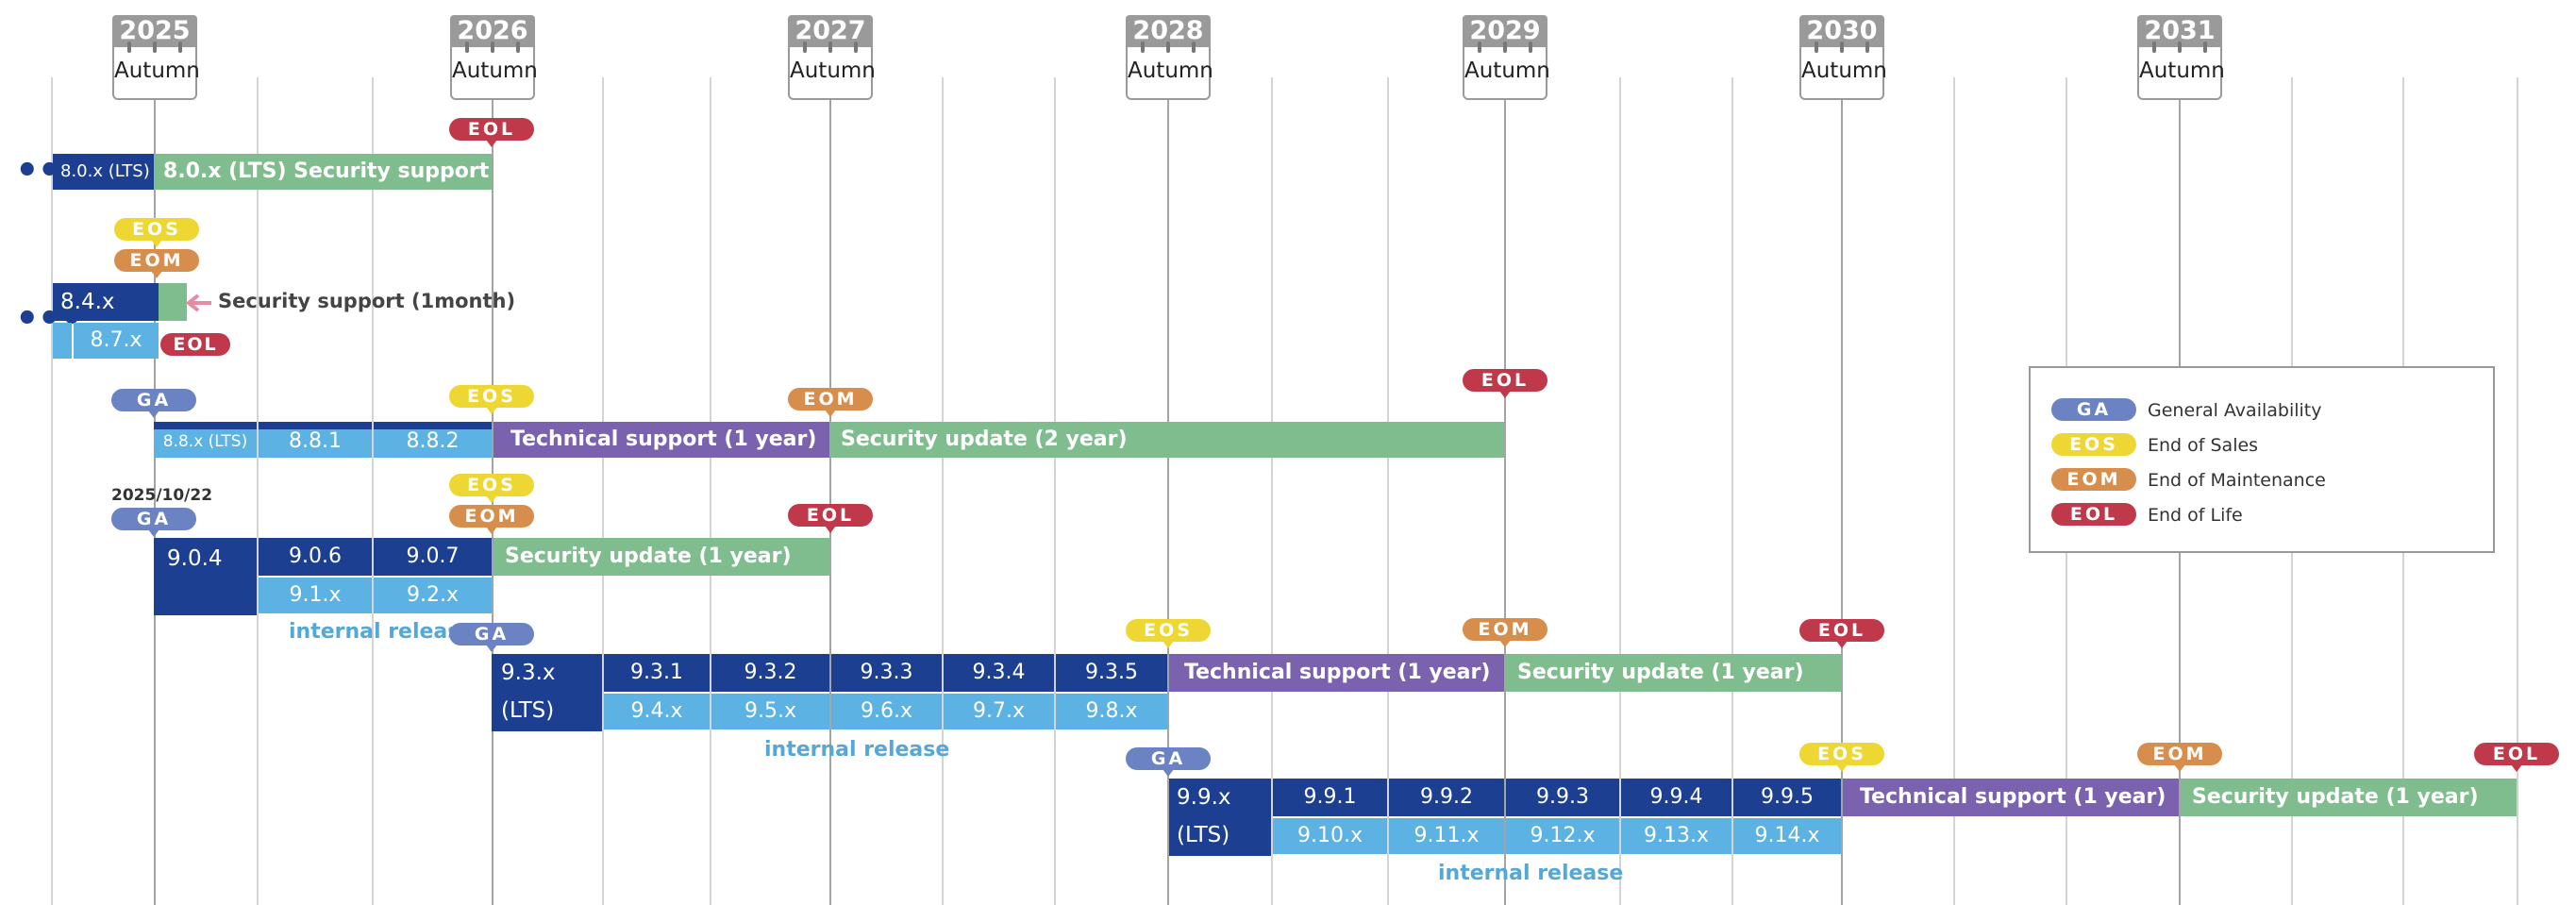  What do you see at coordinates (770, 711) in the screenshot?
I see `internal-release-bar: 9.5.x` at bounding box center [770, 711].